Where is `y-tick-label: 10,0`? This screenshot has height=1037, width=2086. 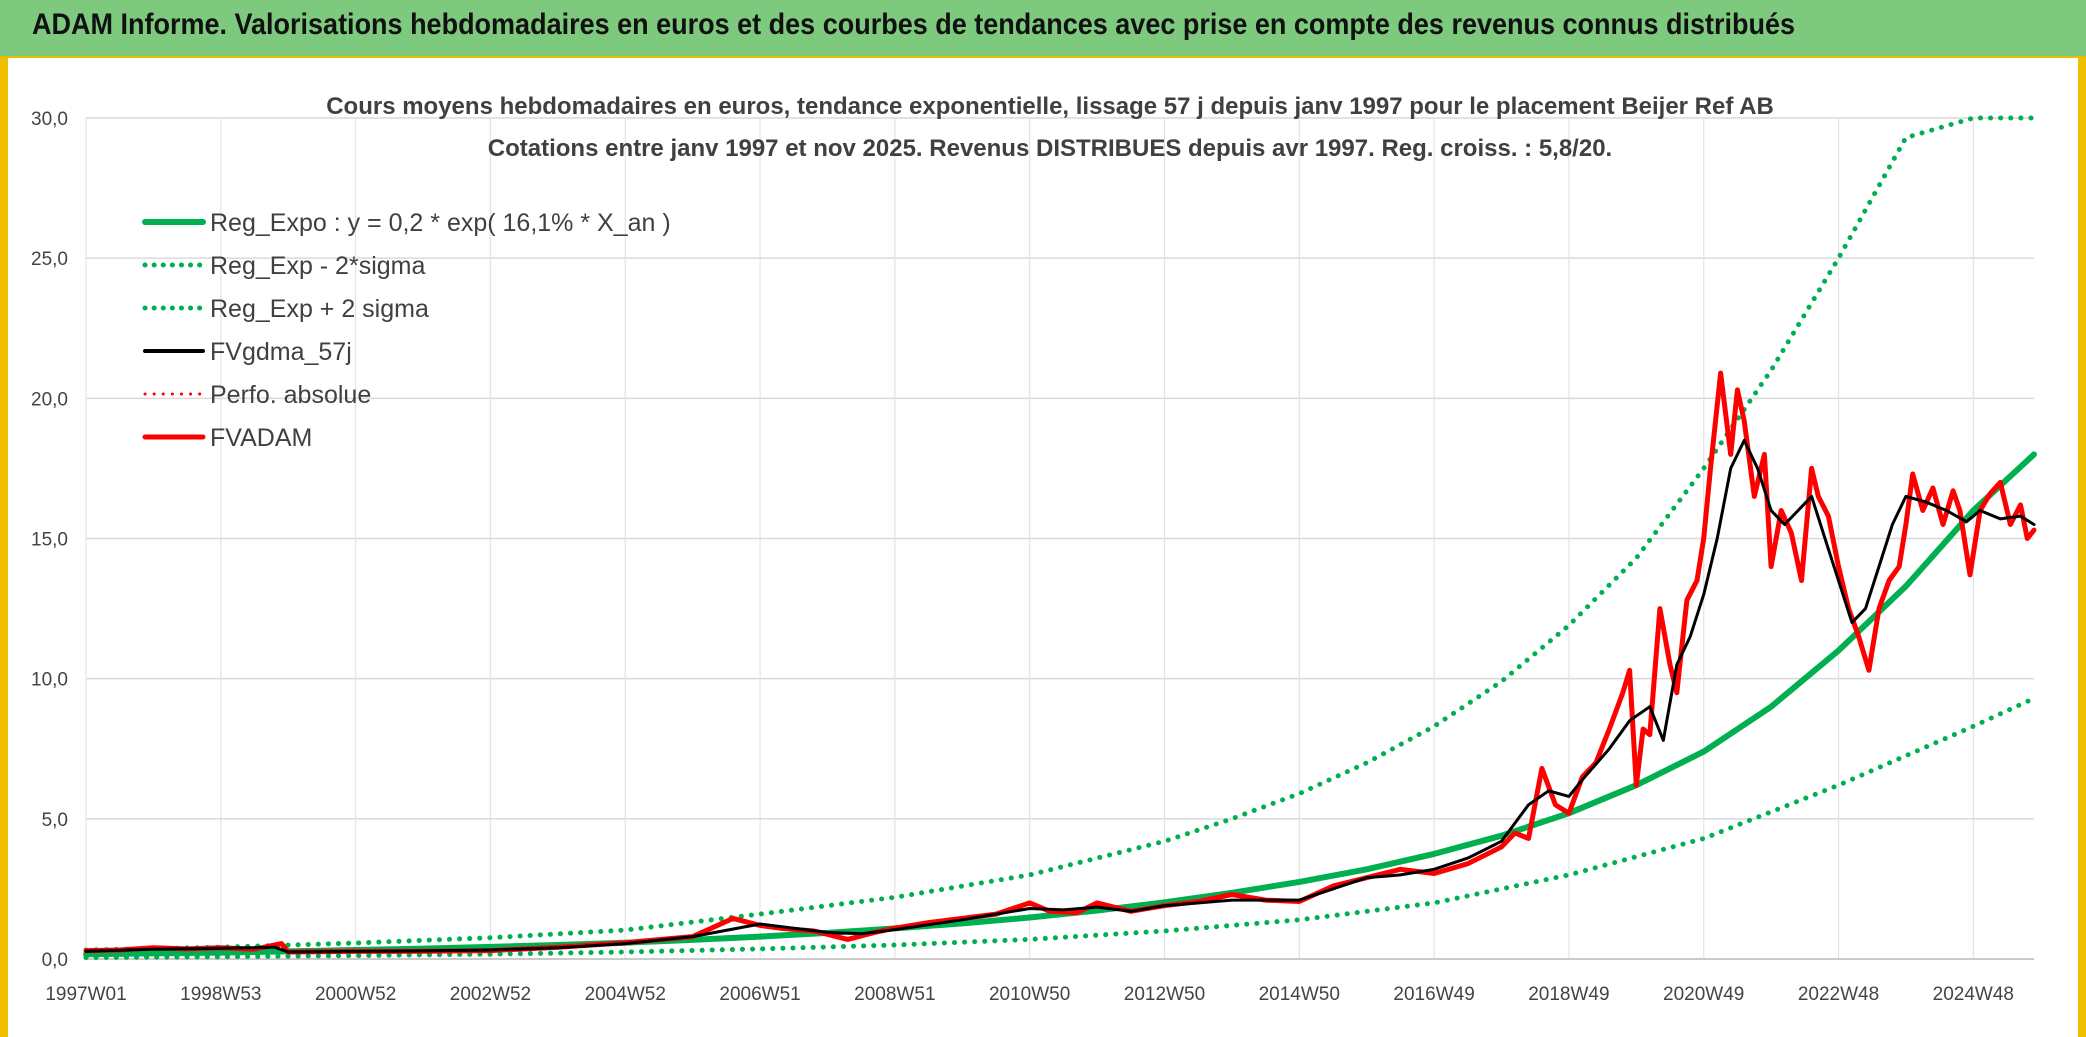
y-tick-label: 10,0 is located at coordinates (49, 680).